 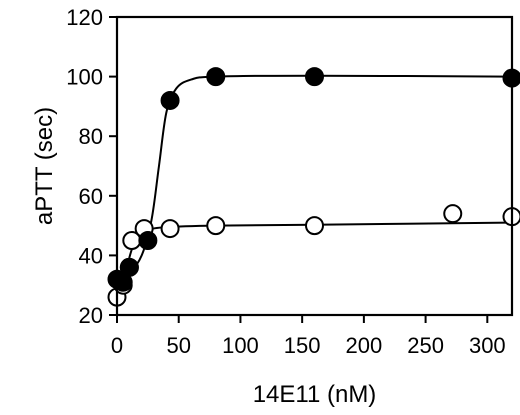 What do you see at coordinates (178, 345) in the screenshot?
I see `x-tick-label: 50` at bounding box center [178, 345].